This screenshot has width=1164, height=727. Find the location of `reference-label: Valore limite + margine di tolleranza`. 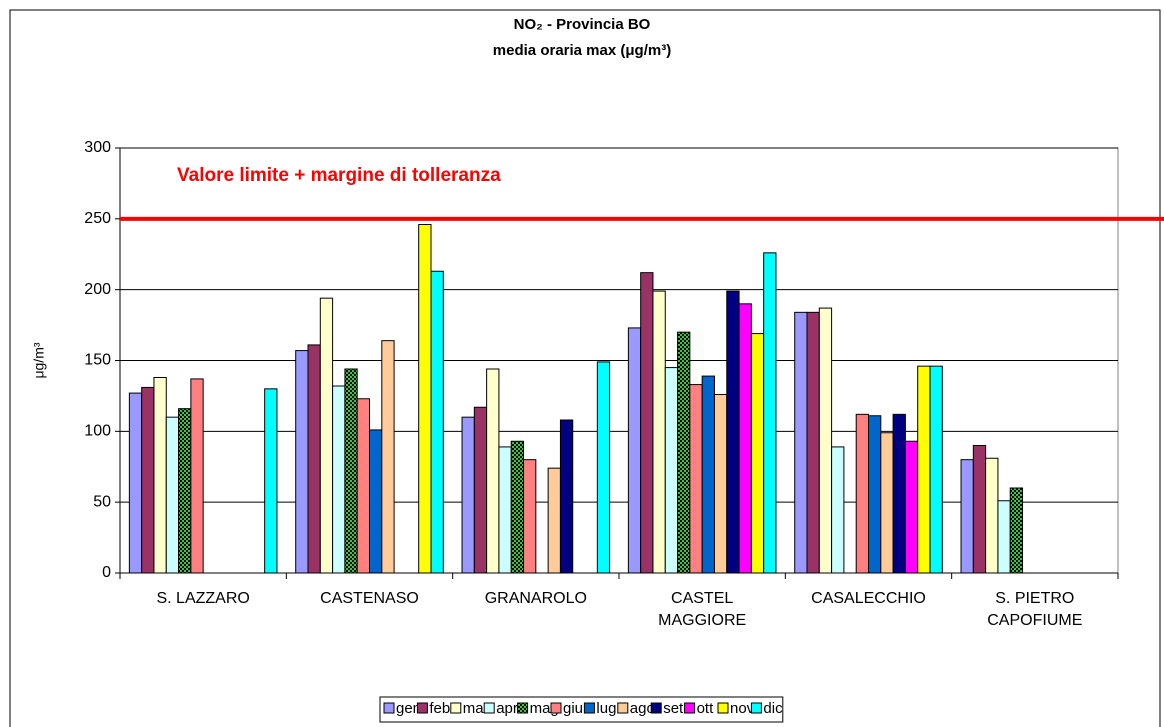

reference-label: Valore limite + margine di tolleranza is located at coordinates (339, 175).